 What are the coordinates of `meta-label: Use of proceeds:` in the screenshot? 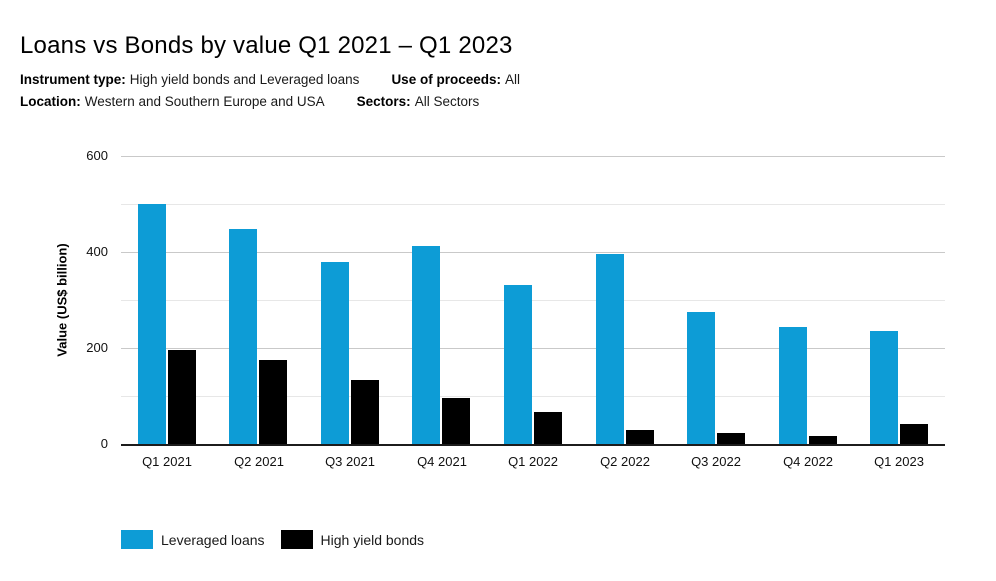 It's located at (446, 79).